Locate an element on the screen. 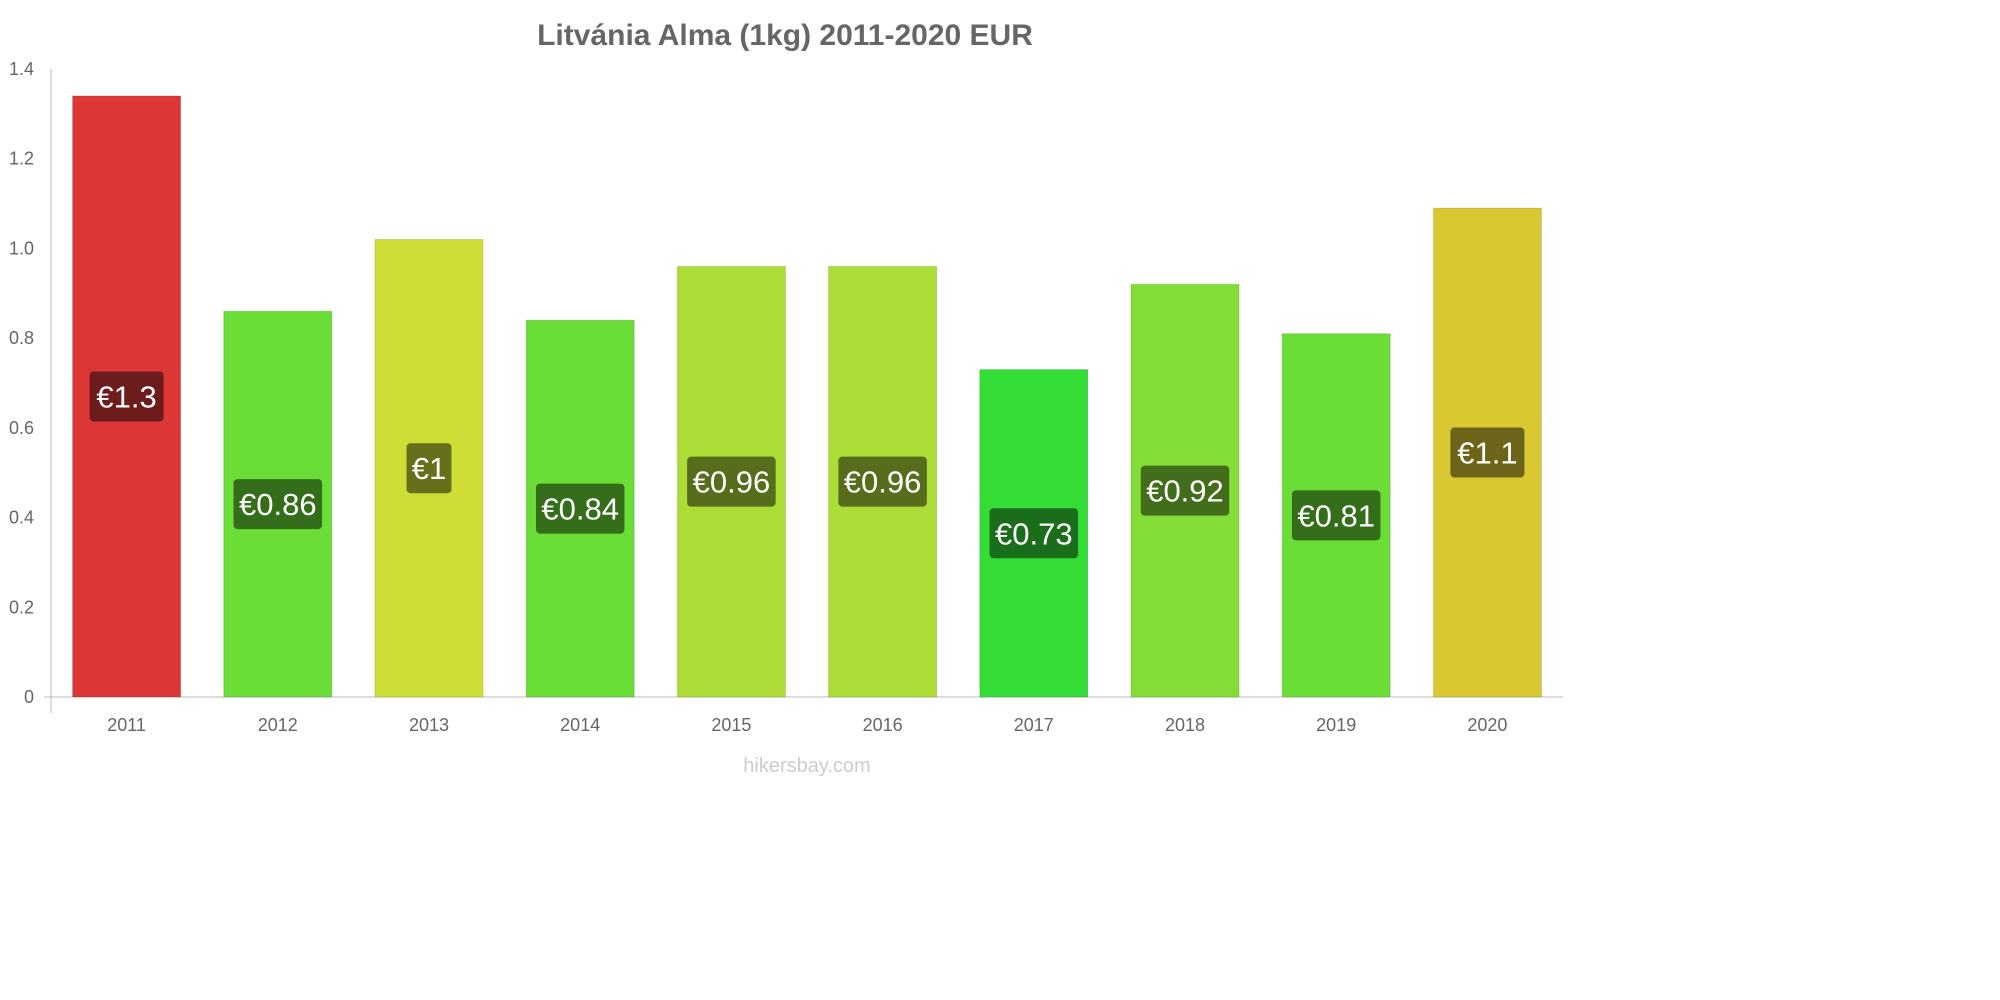 Image resolution: width=2000 pixels, height=1000 pixels. x-tick-label: 2012 is located at coordinates (278, 725).